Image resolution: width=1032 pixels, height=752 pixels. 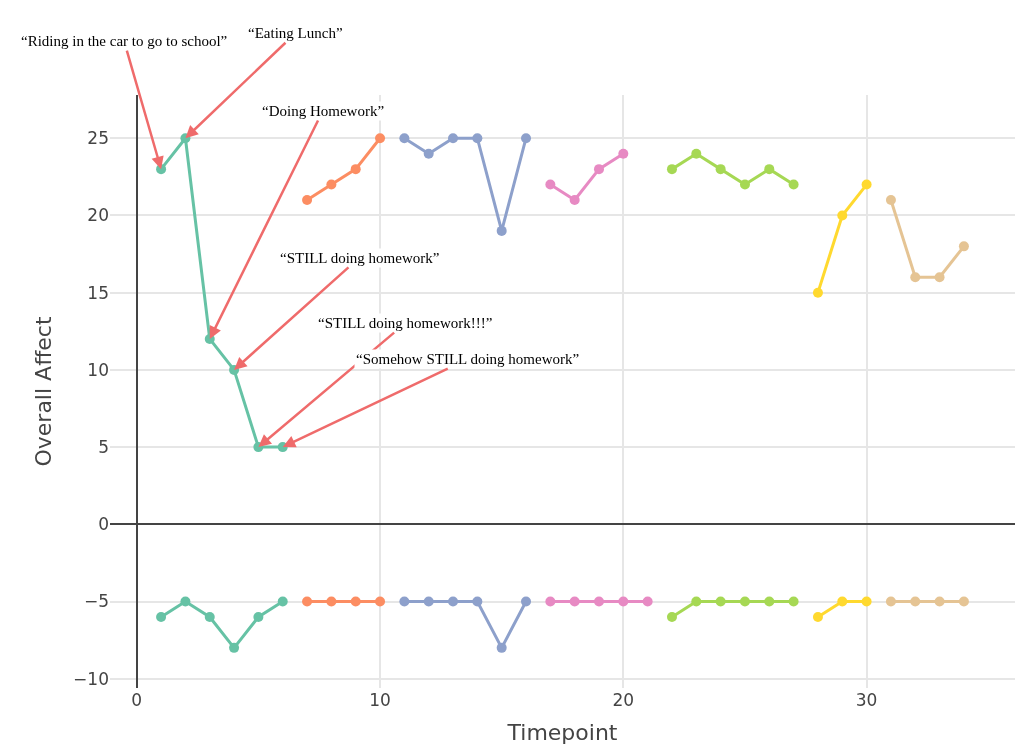 What do you see at coordinates (323, 111) in the screenshot?
I see `annotation: “Doing Homework”` at bounding box center [323, 111].